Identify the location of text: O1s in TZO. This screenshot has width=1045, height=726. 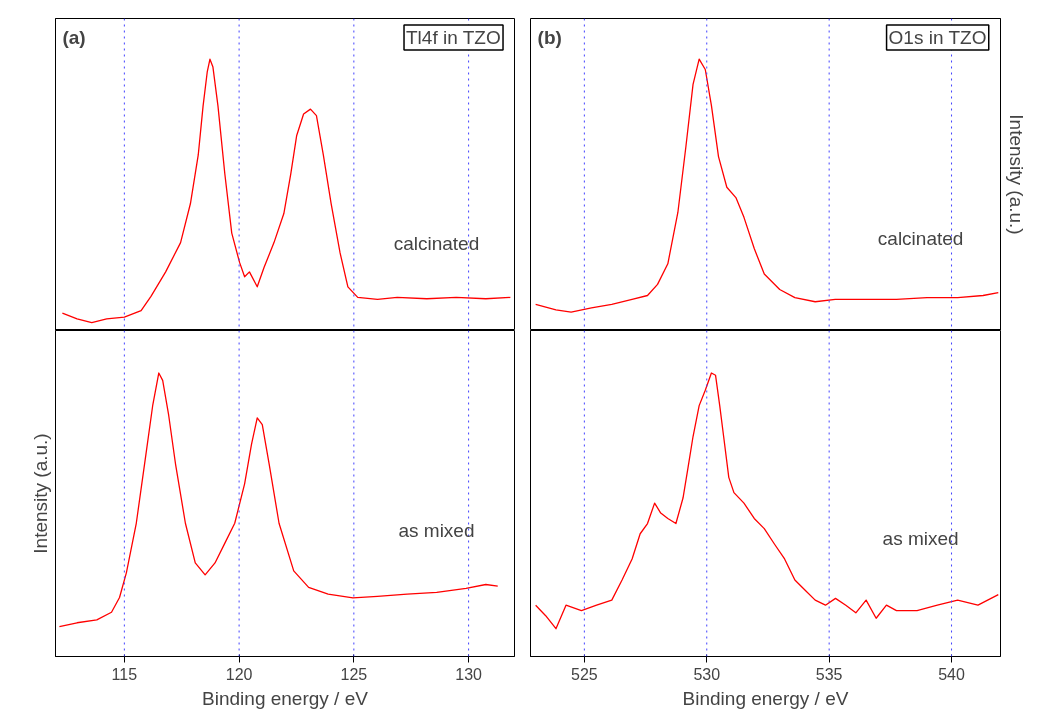
(937, 37).